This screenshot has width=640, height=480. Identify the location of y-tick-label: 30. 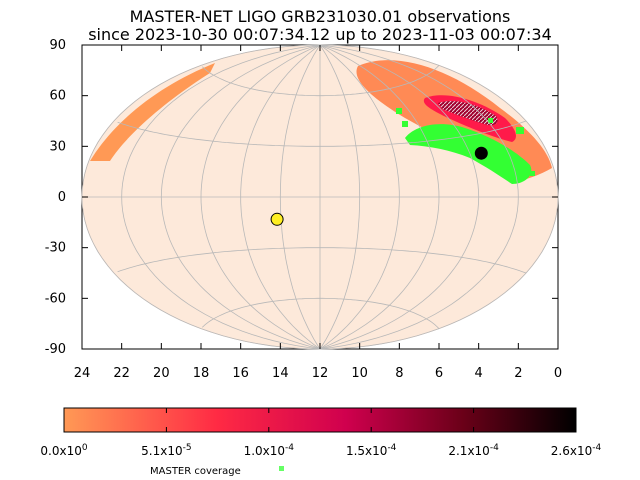
(57, 146).